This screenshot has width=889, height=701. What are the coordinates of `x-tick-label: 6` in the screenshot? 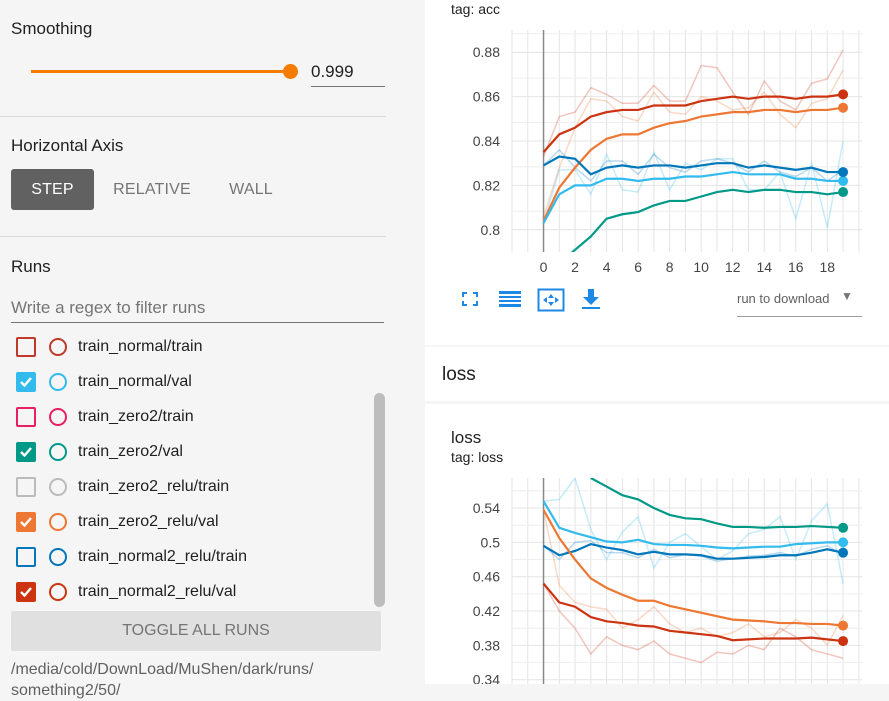 It's located at (638, 267).